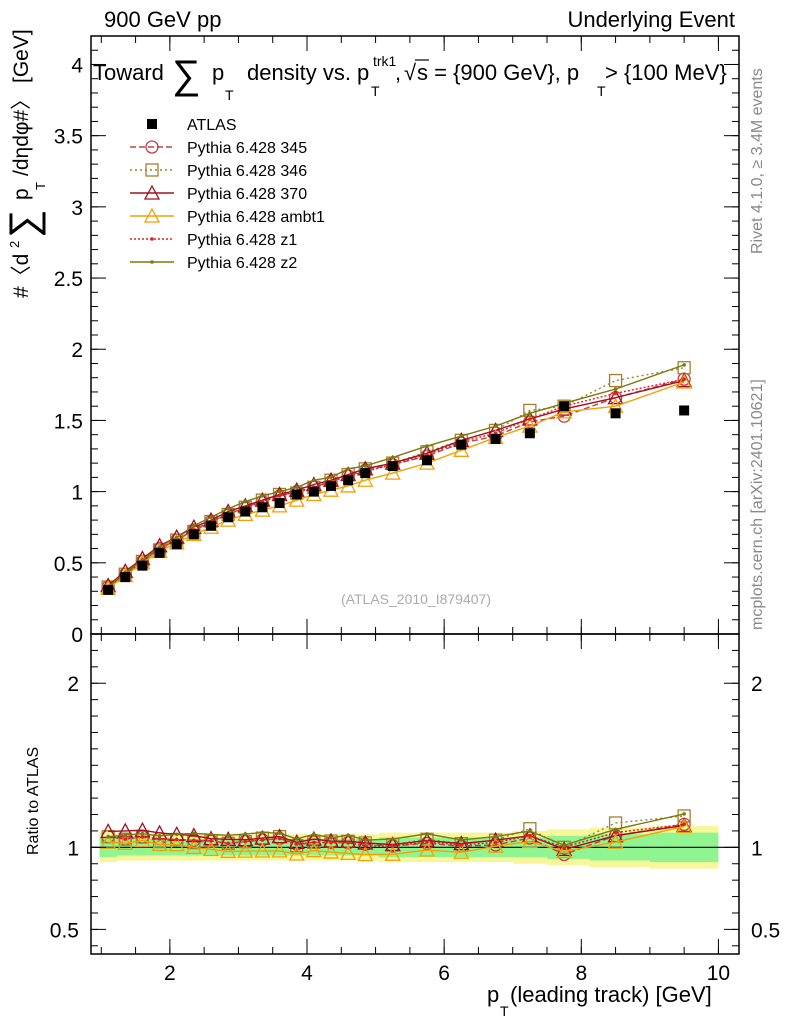 This screenshot has height=1024, width=786. Describe the element at coordinates (247, 148) in the screenshot. I see `legend-label-0: Pythia 6.428 345` at that location.